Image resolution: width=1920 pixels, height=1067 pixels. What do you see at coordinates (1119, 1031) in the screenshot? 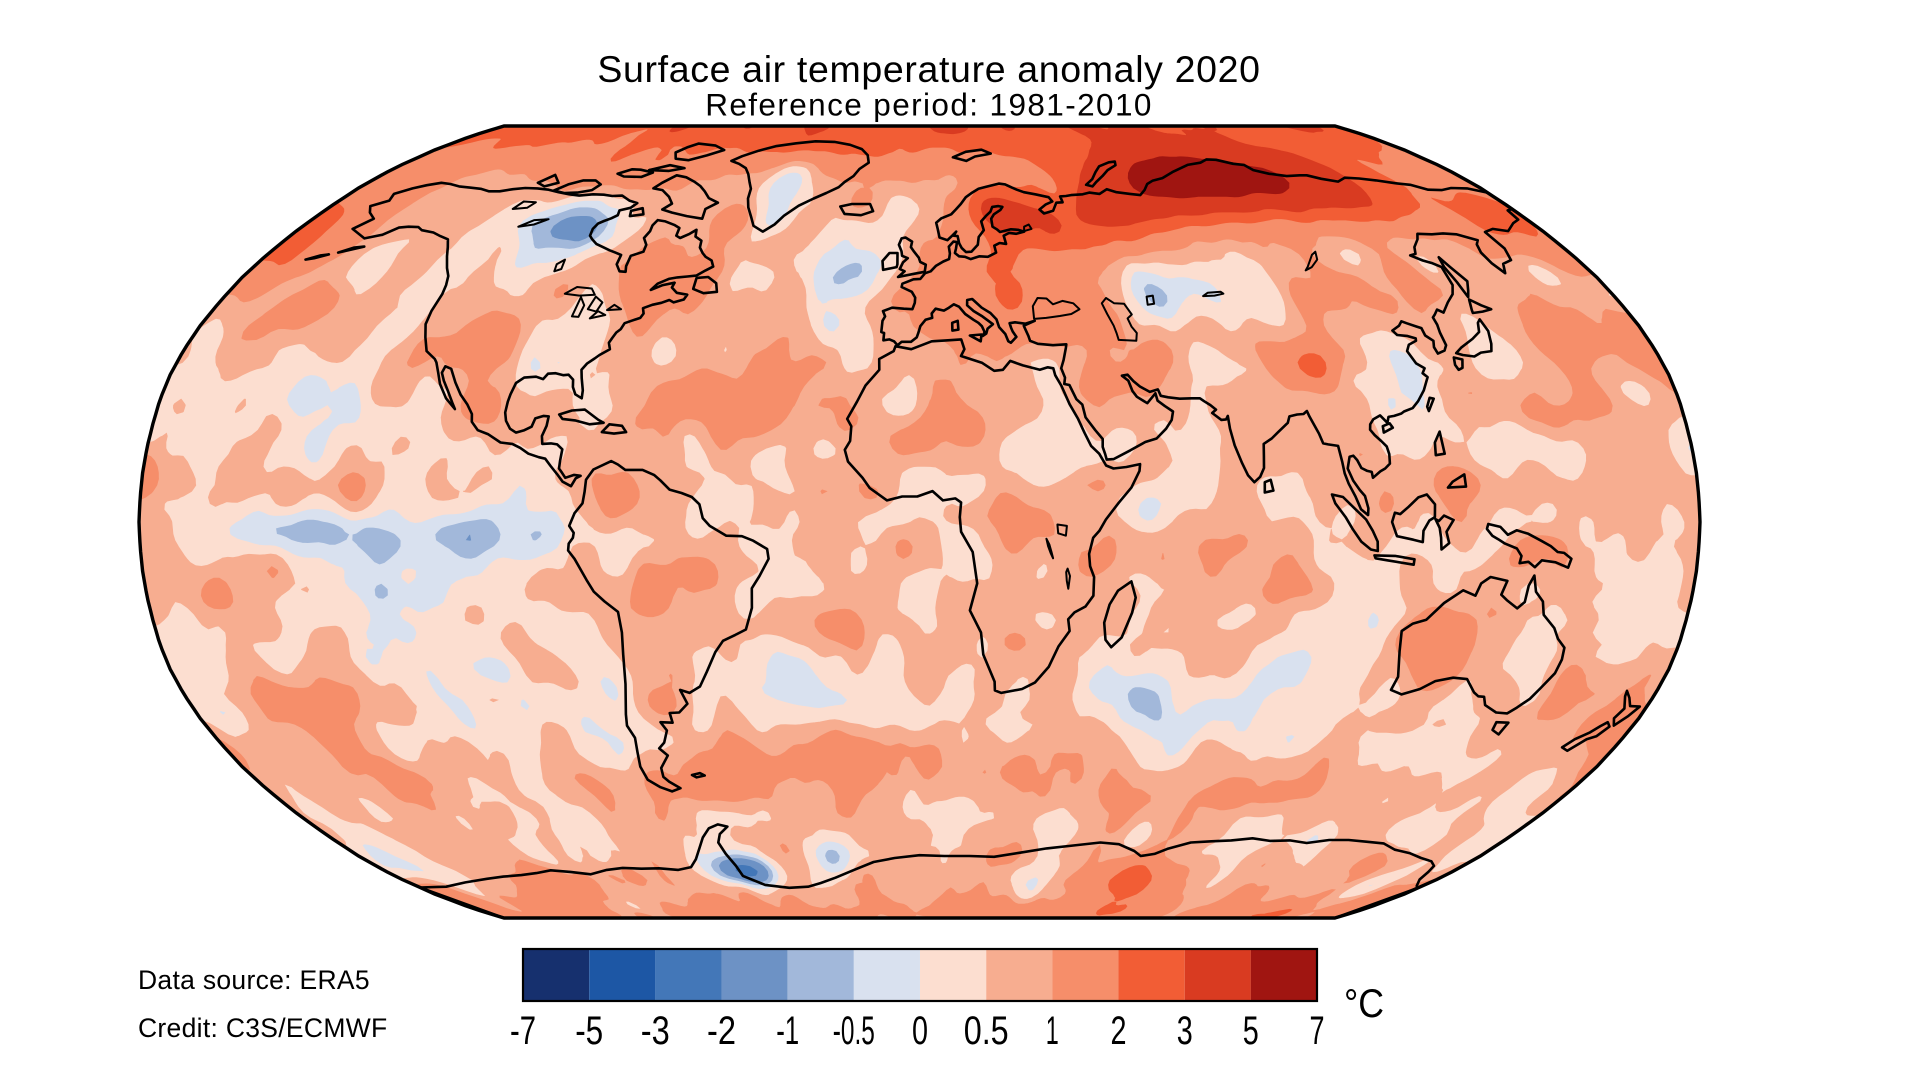
I see `svg-text: 2` at bounding box center [1119, 1031].